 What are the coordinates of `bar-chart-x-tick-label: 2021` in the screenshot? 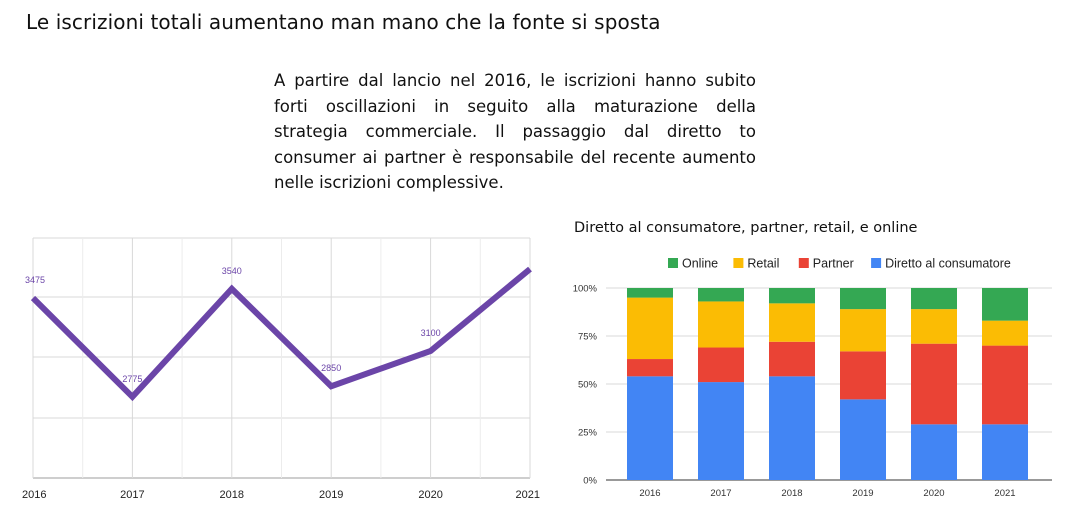 It's located at (1004, 493).